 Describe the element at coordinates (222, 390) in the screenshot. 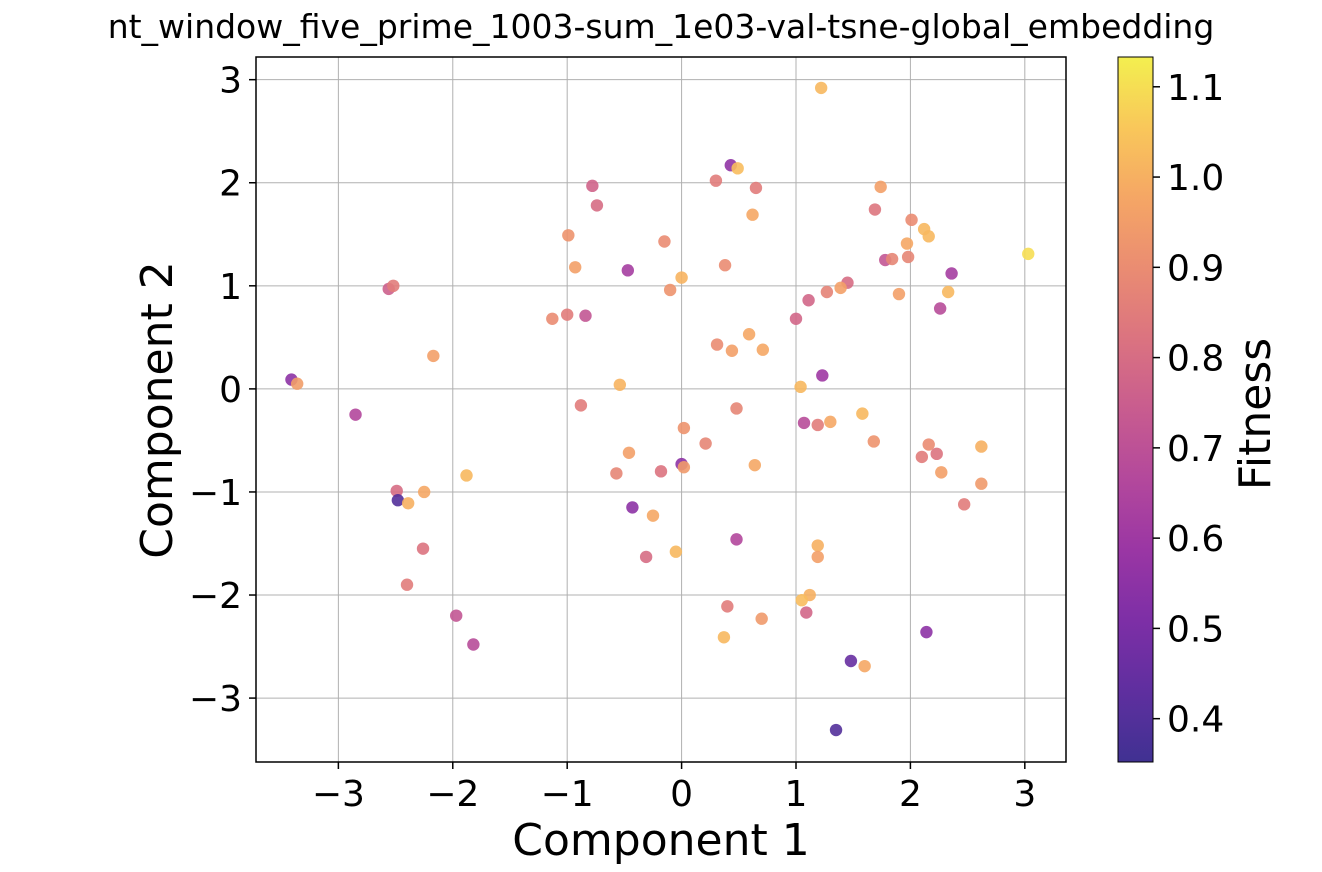

I see `y-axis-ticks: −3 −2 −1 0 1 2 3` at that location.